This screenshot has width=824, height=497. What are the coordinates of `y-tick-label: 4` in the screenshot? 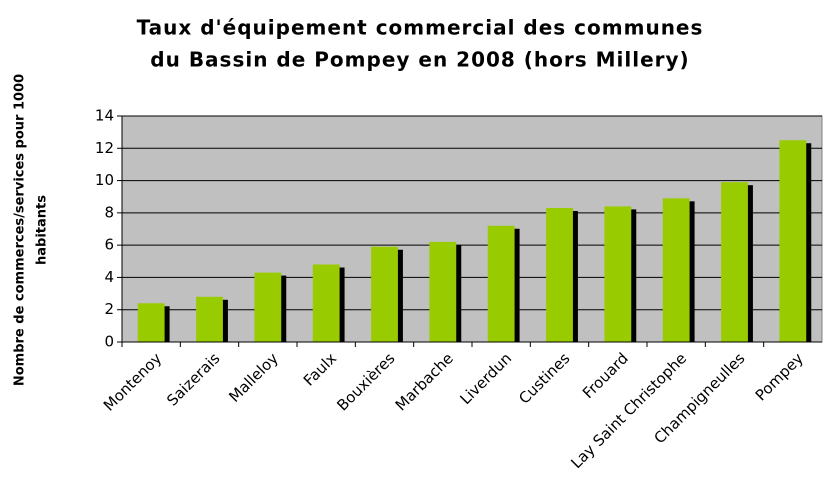 It's located at (109, 277).